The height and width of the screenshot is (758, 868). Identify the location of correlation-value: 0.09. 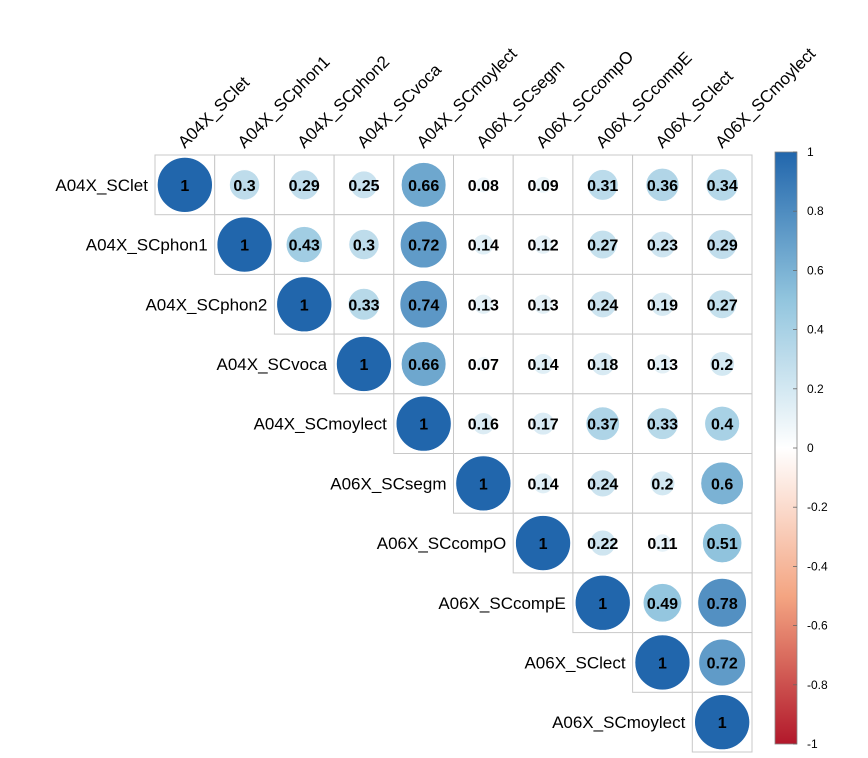
(542, 186).